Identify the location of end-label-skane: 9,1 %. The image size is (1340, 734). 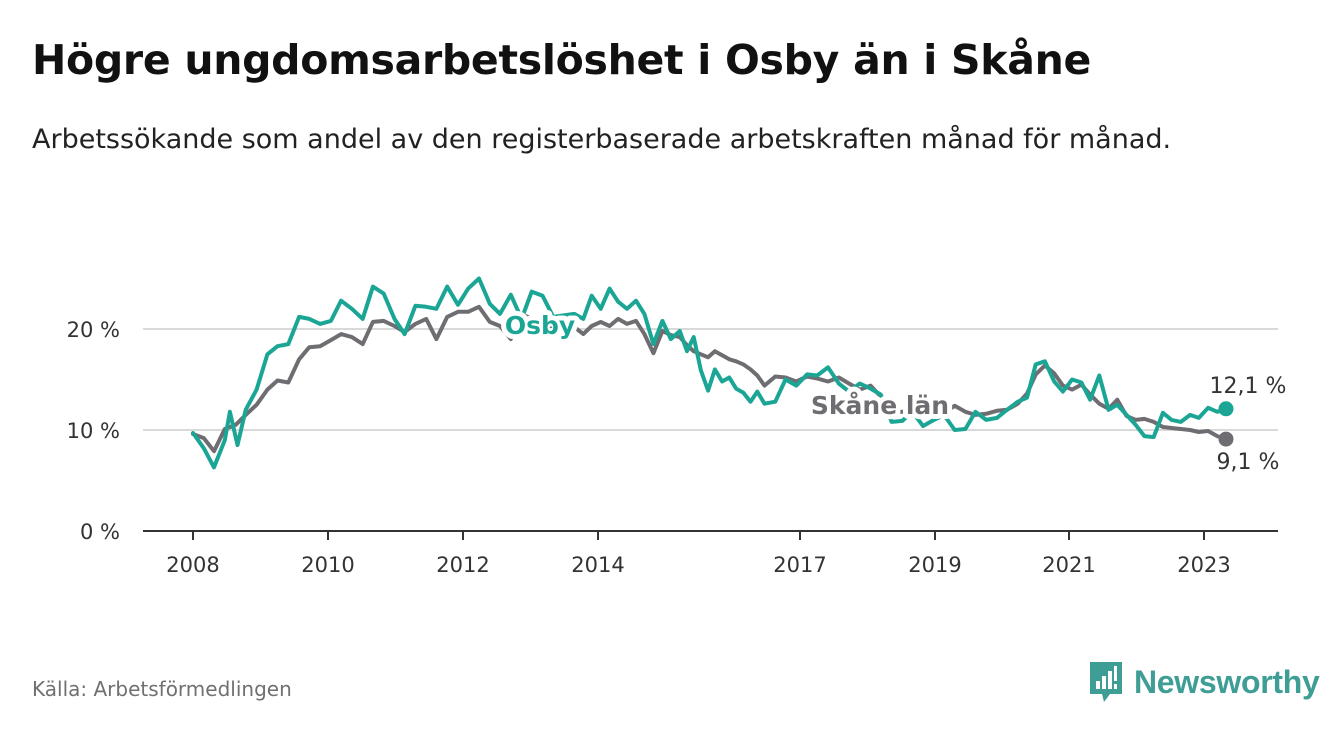
(1248, 462).